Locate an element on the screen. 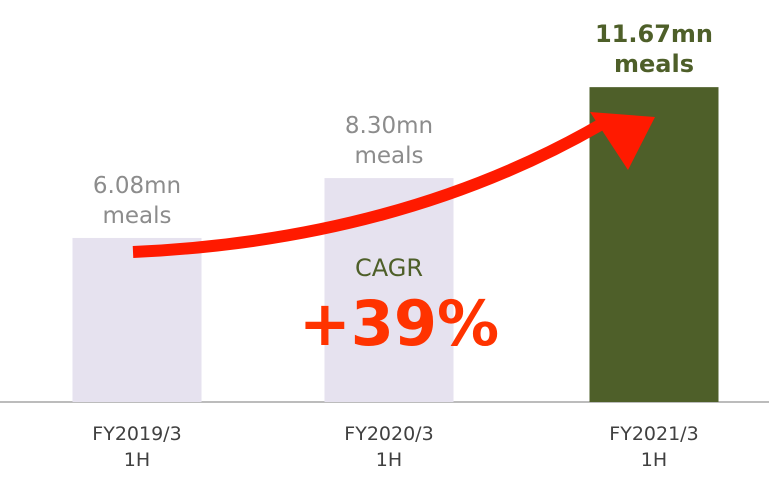  x-tick-label: FY2019/3 1H is located at coordinates (136, 447).